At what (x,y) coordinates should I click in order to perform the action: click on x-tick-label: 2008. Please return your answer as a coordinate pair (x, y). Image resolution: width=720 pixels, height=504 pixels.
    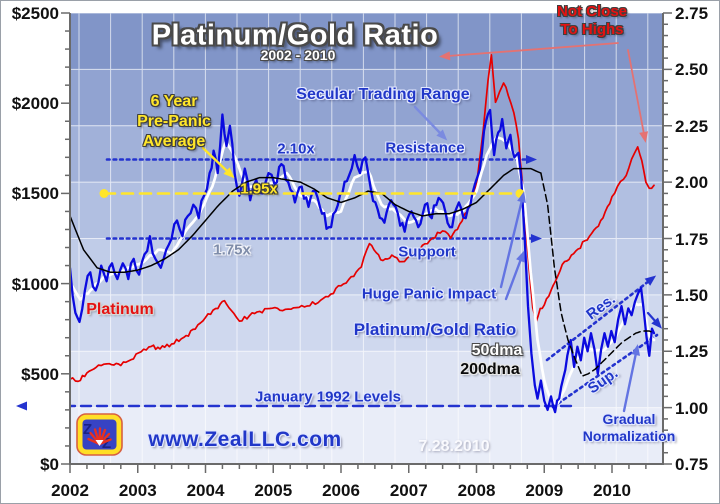
    Looking at the image, I should click on (476, 490).